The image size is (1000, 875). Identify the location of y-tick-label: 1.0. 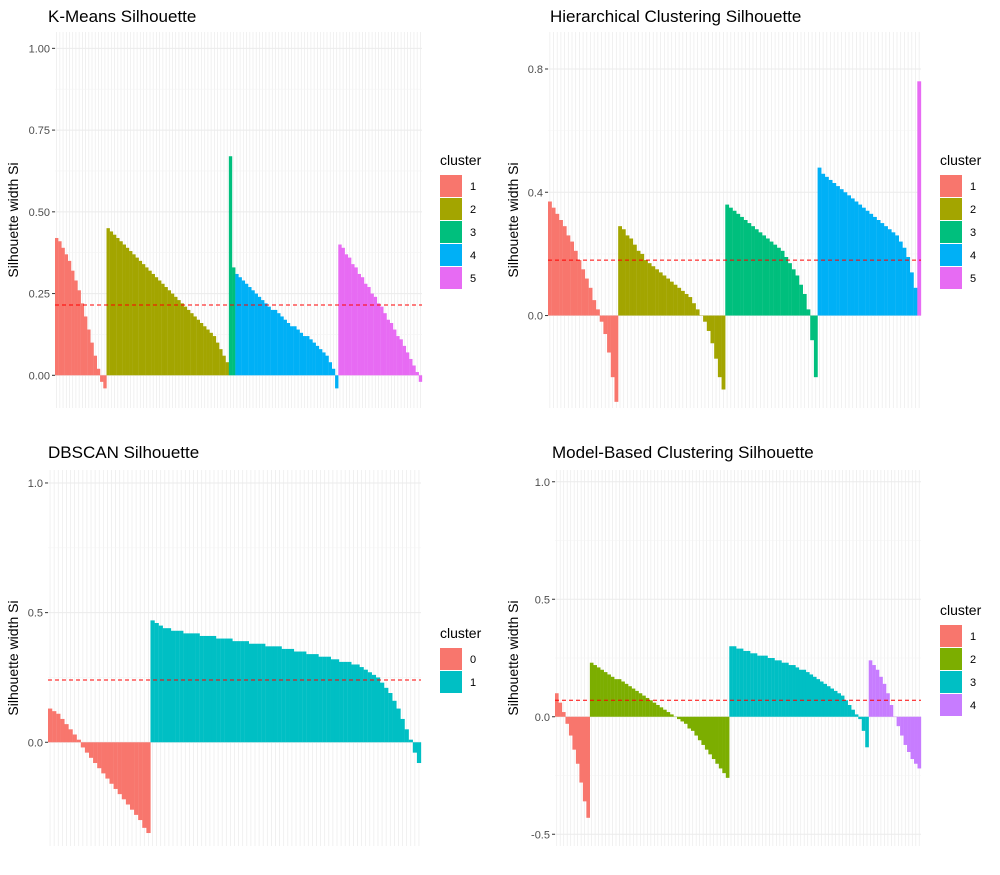
(542, 483).